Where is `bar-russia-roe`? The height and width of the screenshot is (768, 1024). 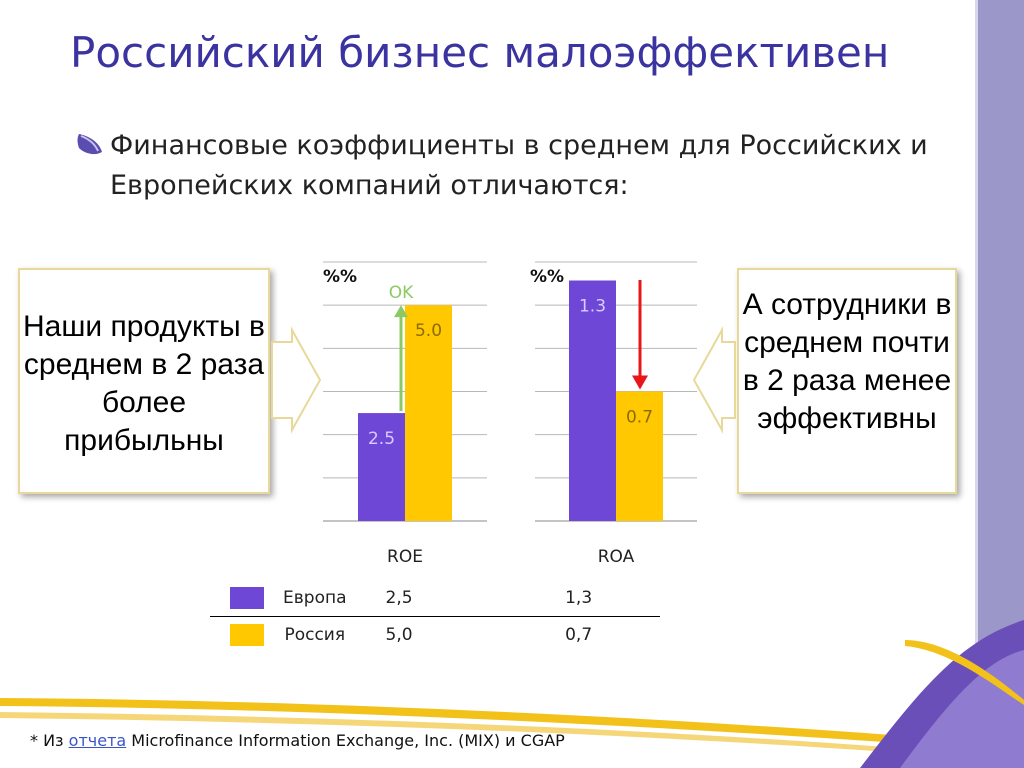
bar-russia-roe is located at coordinates (428, 413).